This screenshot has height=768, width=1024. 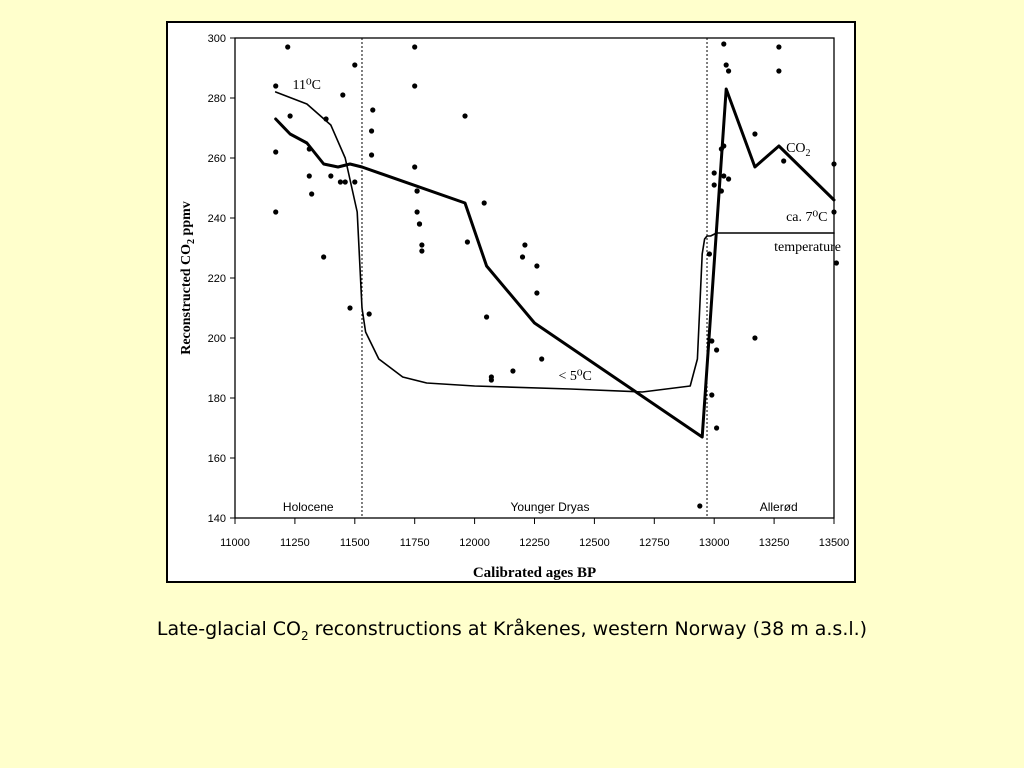 I want to click on annotation-text: 11⁰C, so click(x=307, y=85).